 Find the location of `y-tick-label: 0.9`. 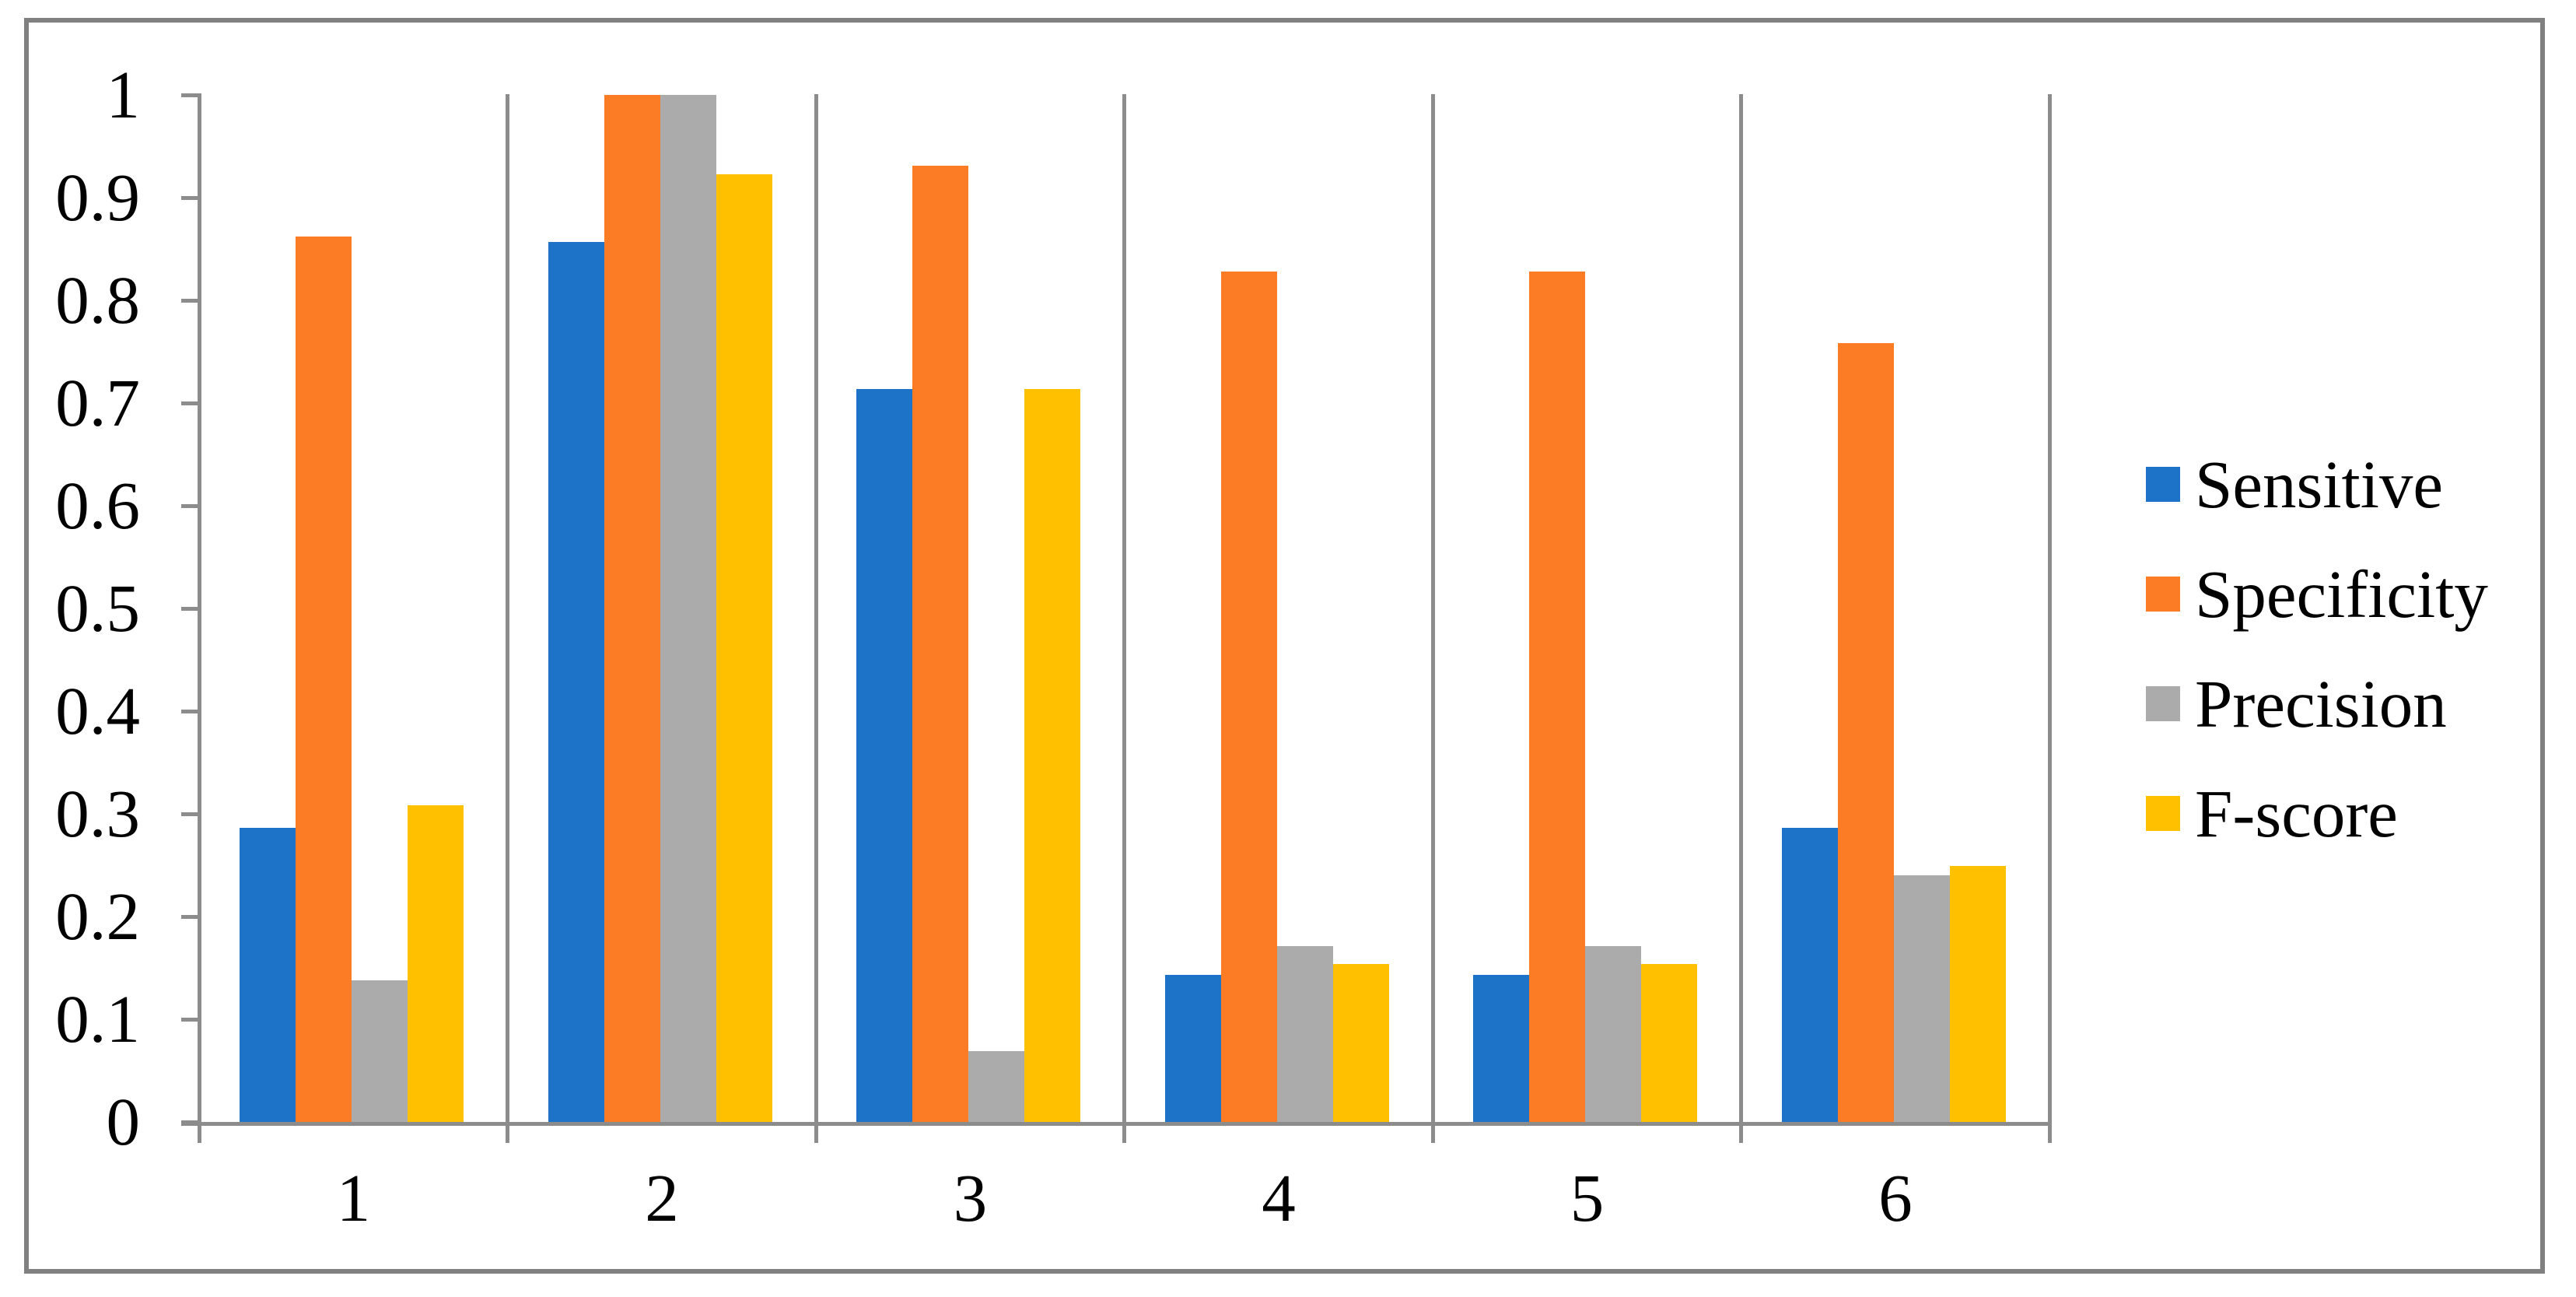

y-tick-label: 0.9 is located at coordinates (97, 197).